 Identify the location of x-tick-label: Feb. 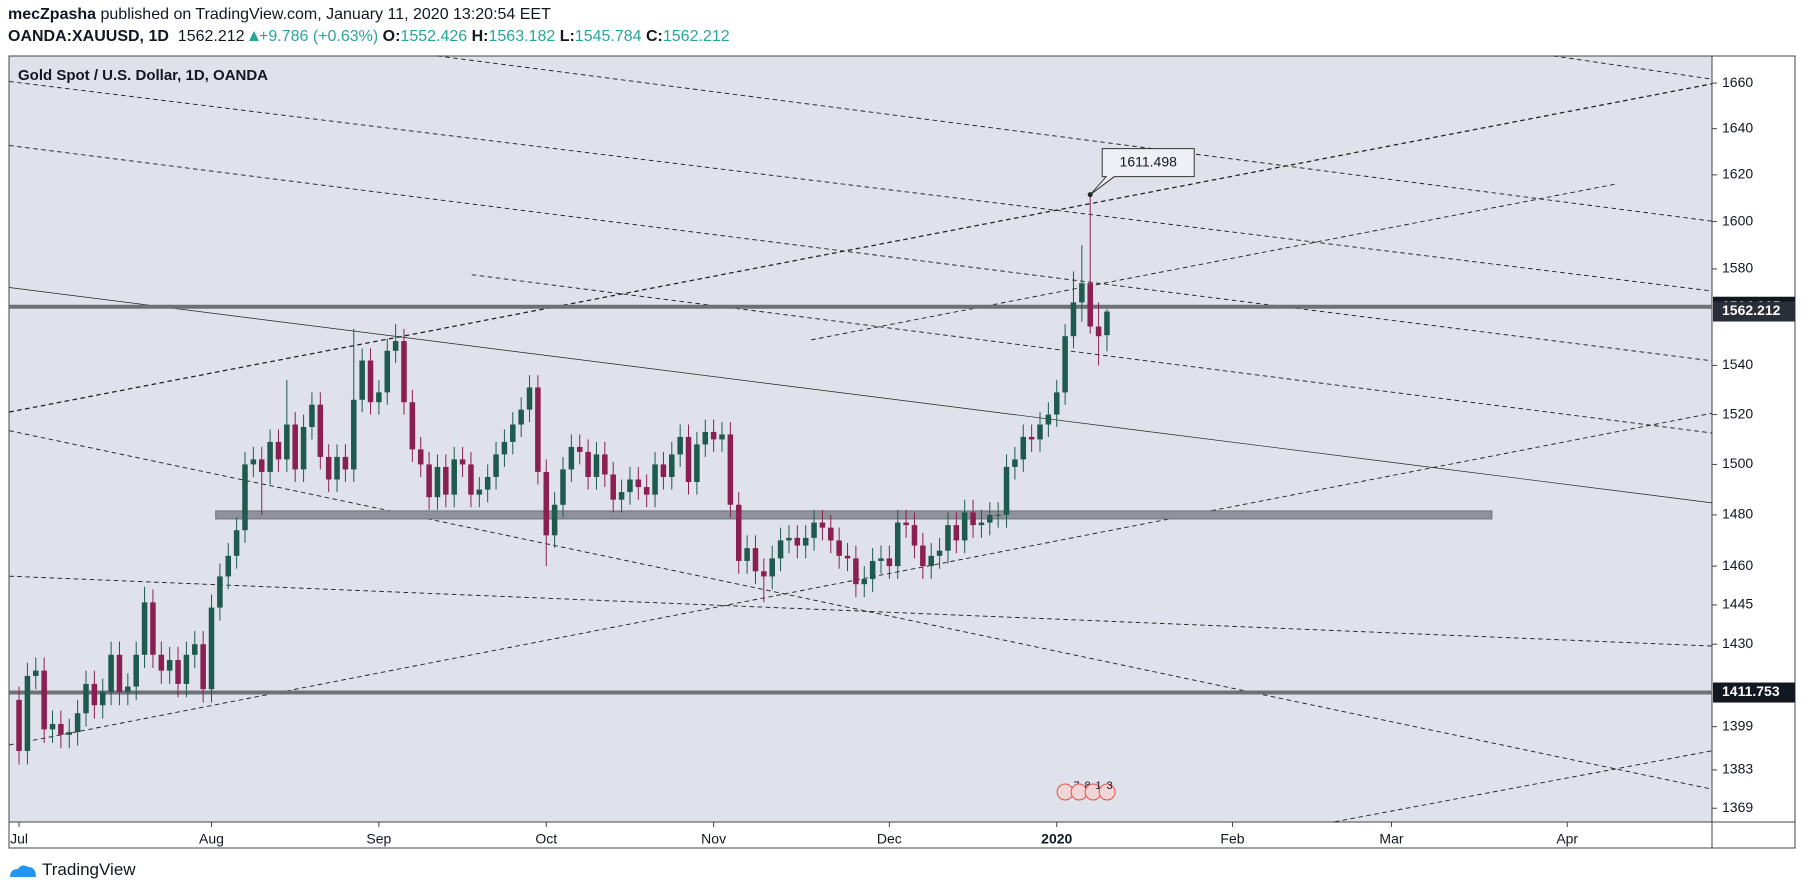
(1232, 839).